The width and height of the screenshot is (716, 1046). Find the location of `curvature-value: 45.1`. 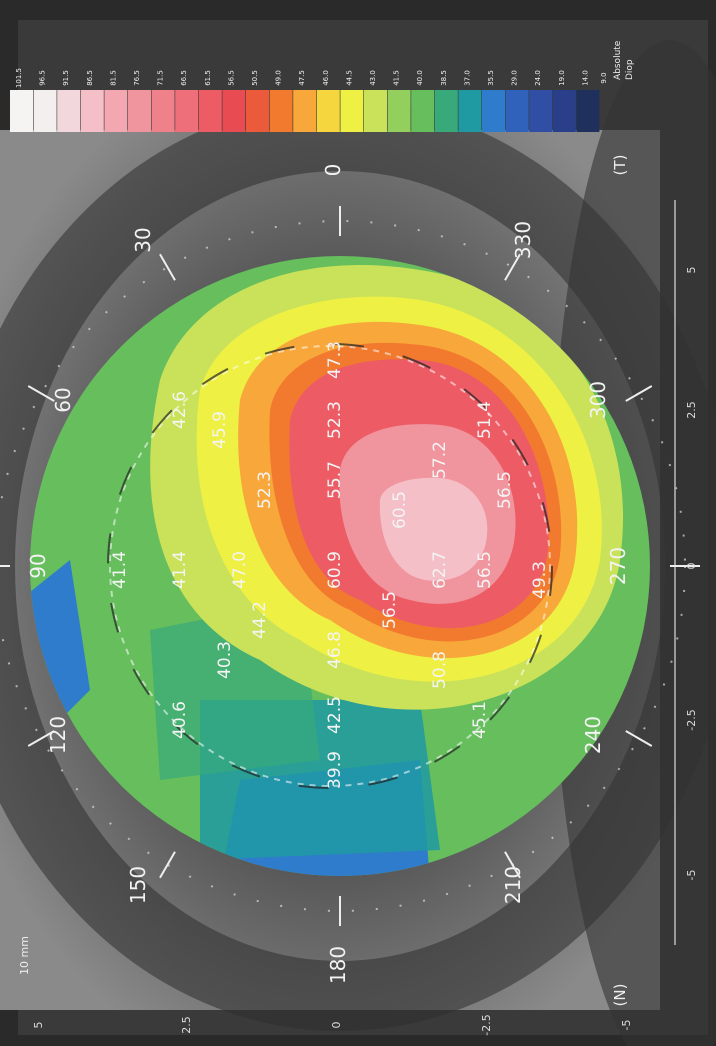

curvature-value: 45.1 is located at coordinates (480, 720).